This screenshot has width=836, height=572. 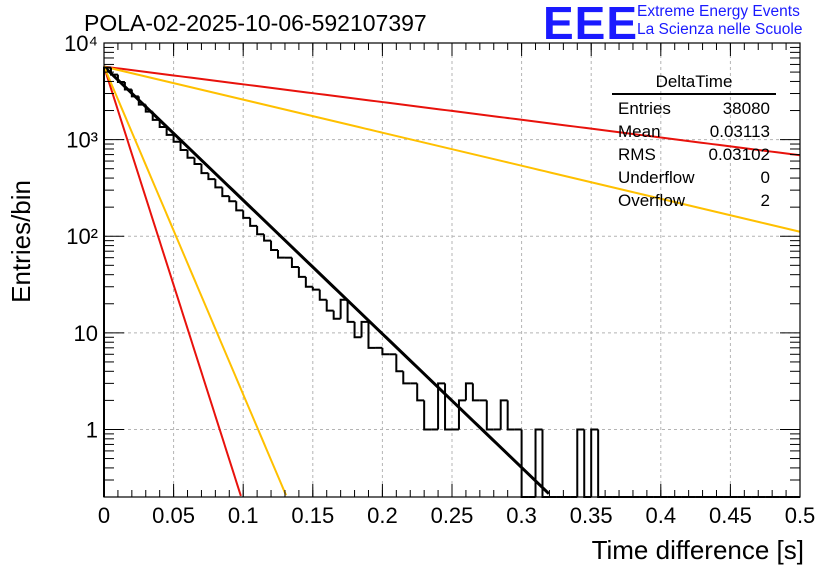 What do you see at coordinates (746, 108) in the screenshot?
I see `stats-value: 38080` at bounding box center [746, 108].